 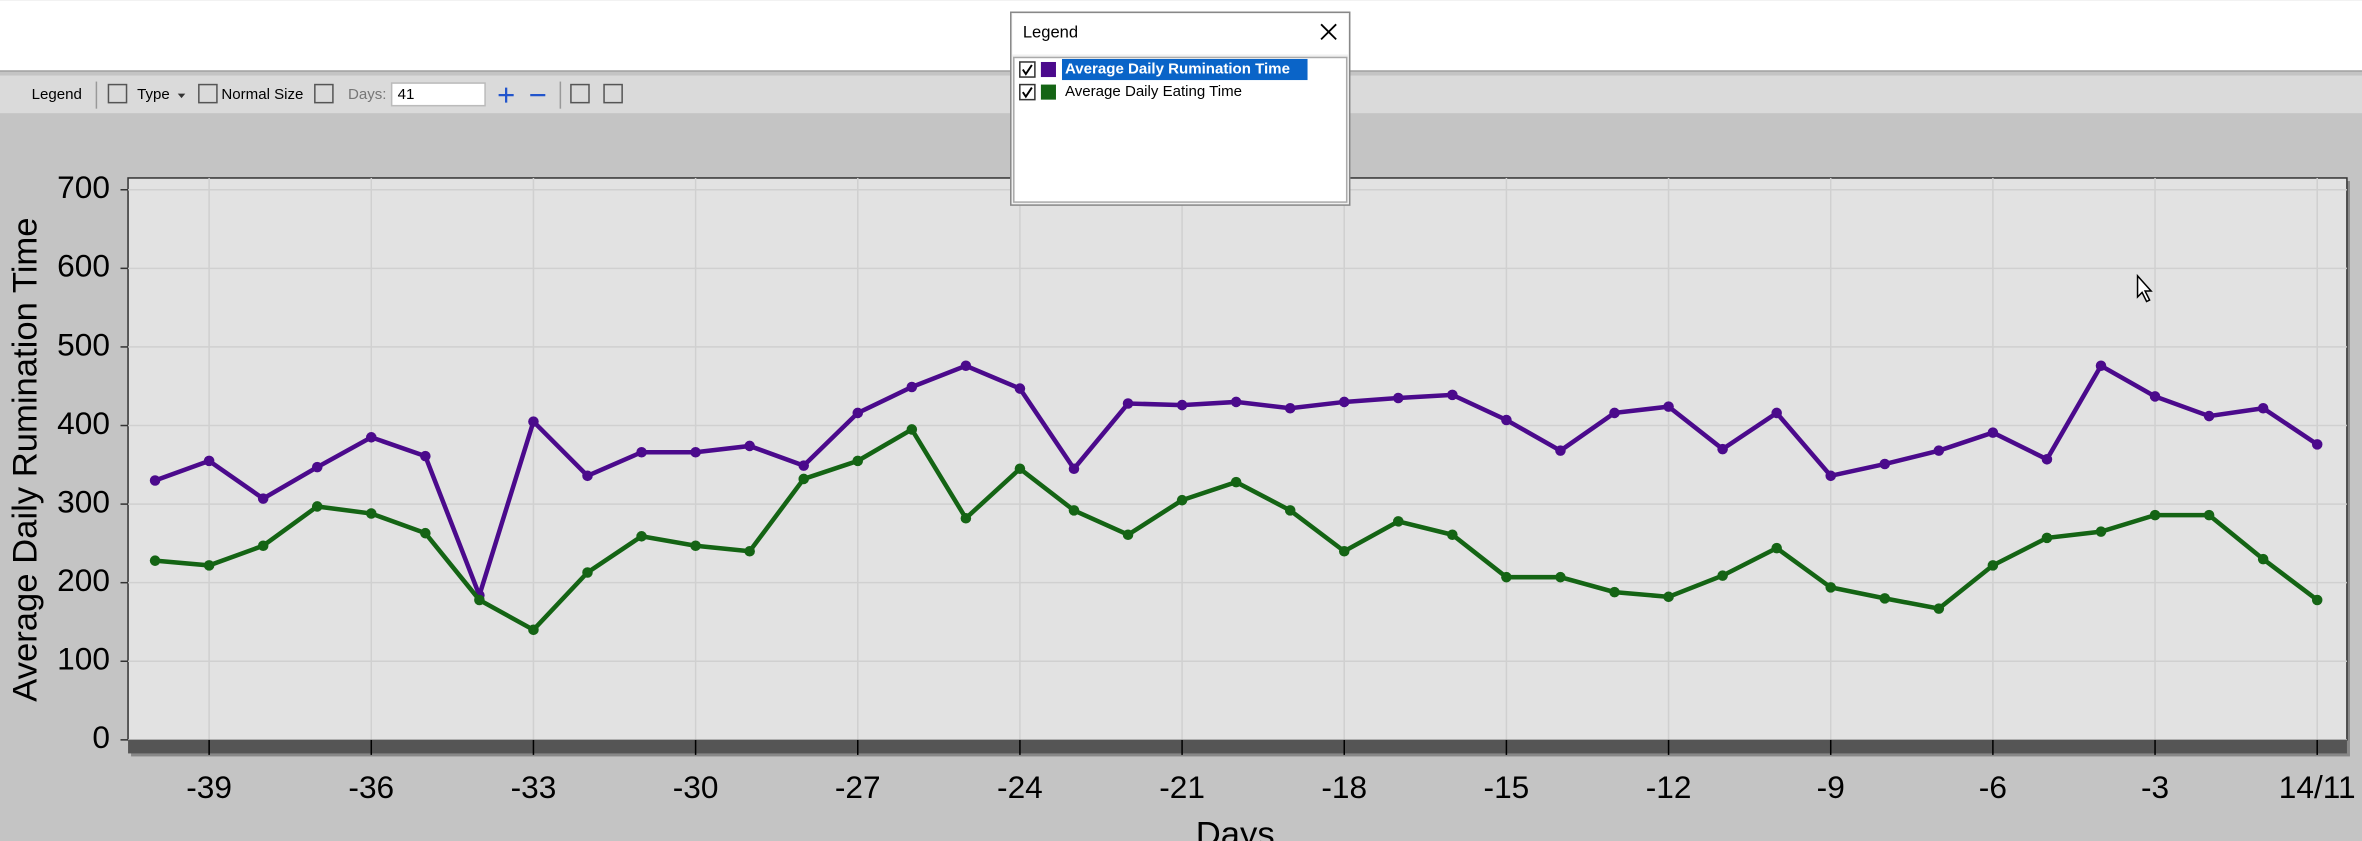 I want to click on days-input, so click(x=438, y=94).